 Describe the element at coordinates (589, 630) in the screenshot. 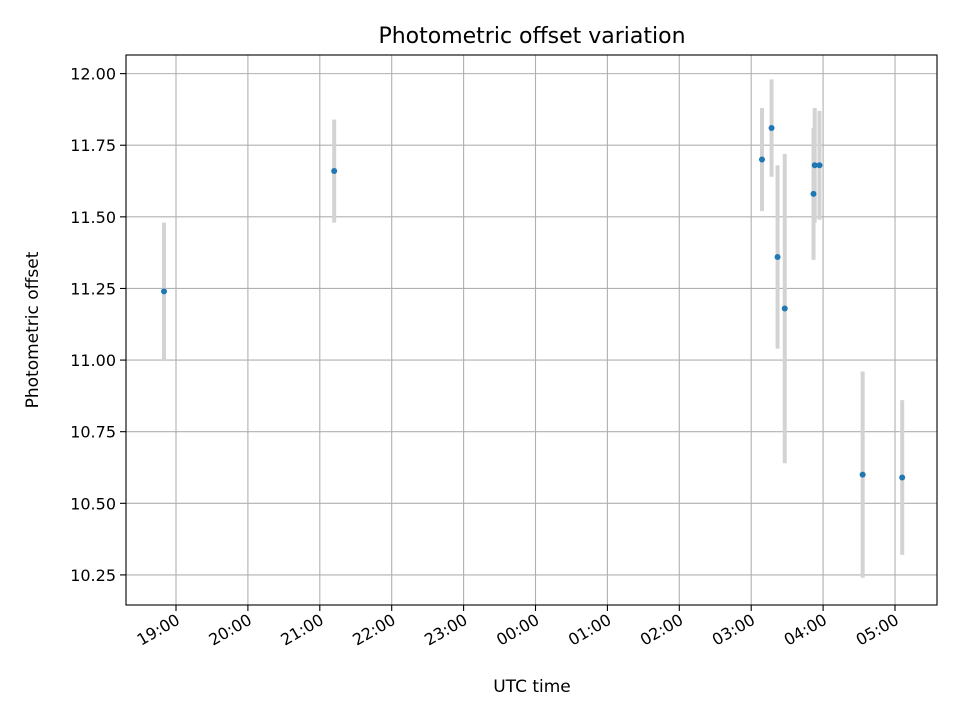

I see `x-tick-label-0100: 01:00` at that location.